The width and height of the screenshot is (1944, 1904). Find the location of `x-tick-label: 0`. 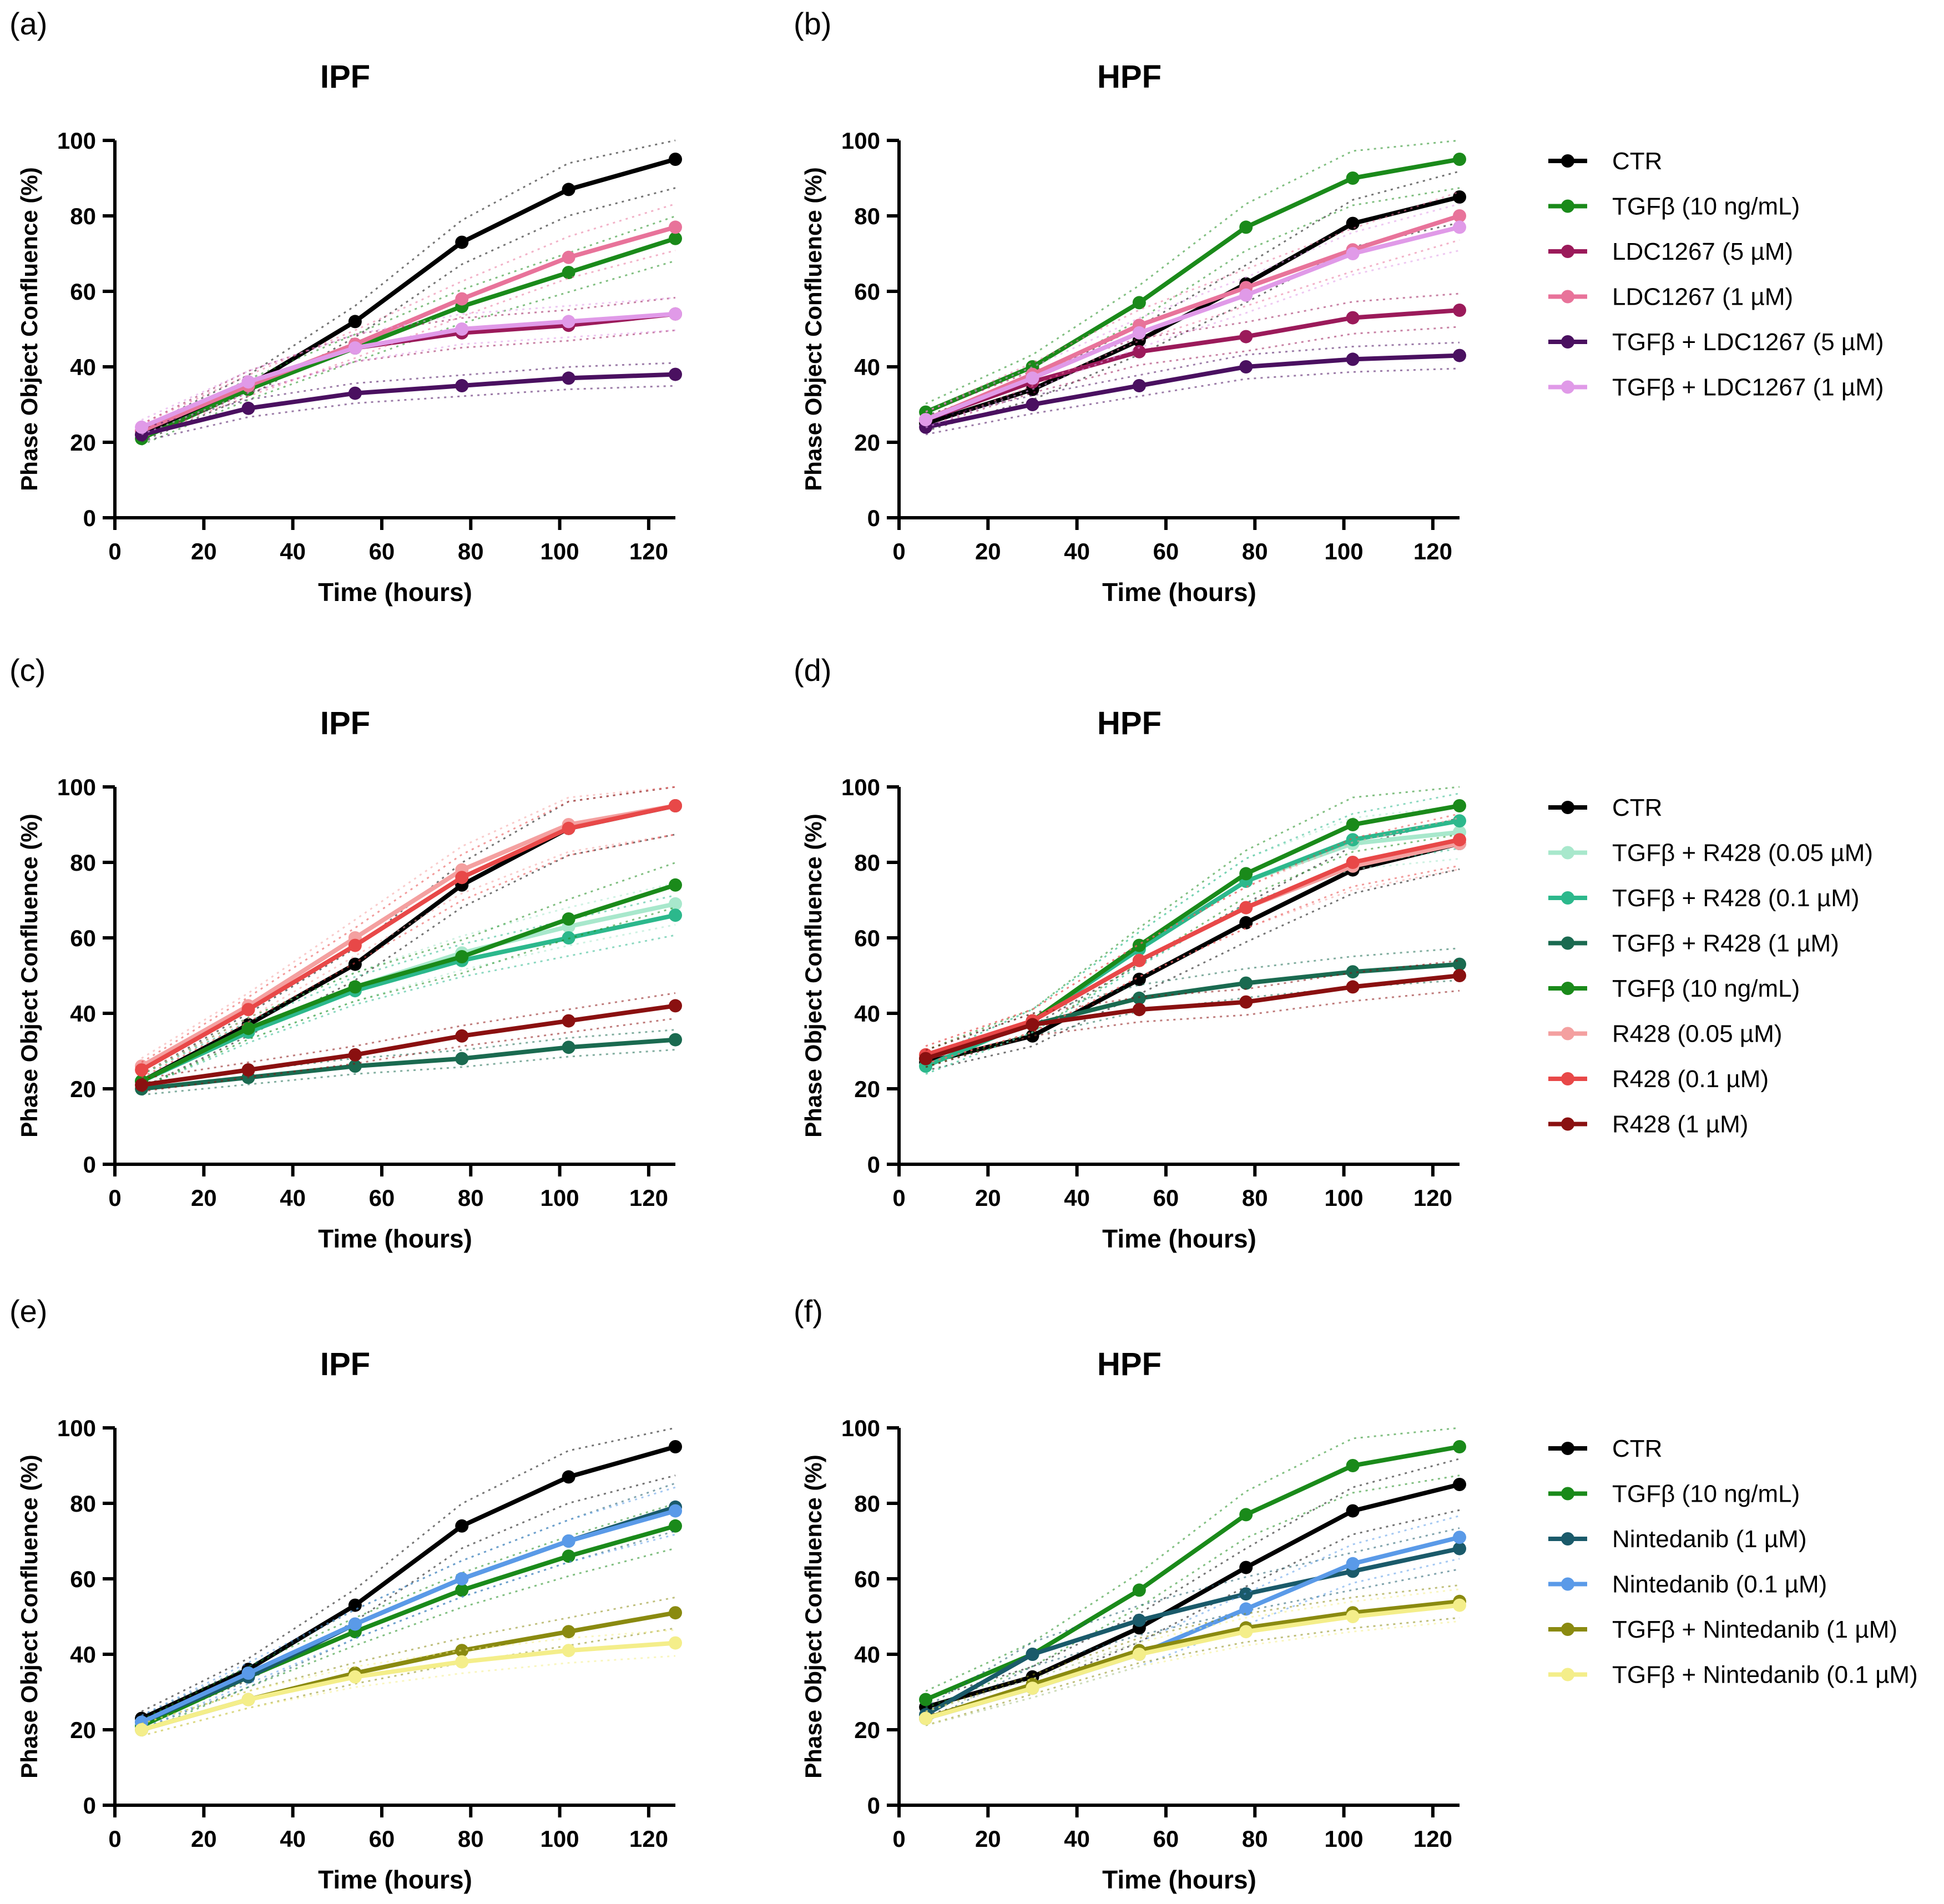

x-tick-label: 0 is located at coordinates (898, 1198).